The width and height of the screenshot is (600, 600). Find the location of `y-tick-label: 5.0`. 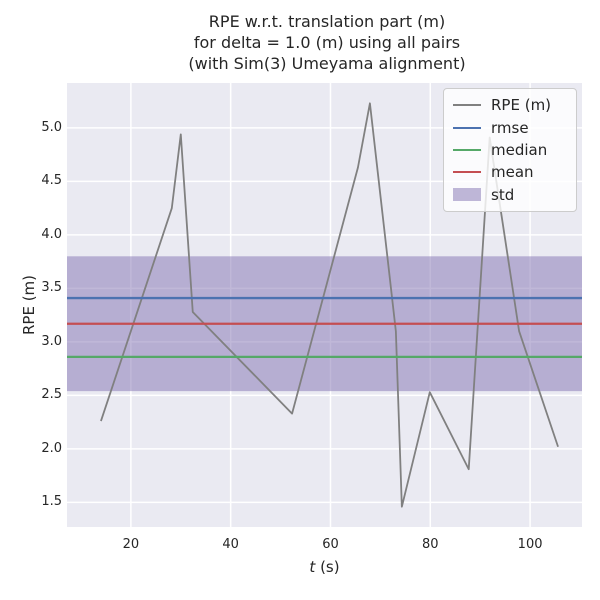

y-tick-label: 5.0 is located at coordinates (51, 127).